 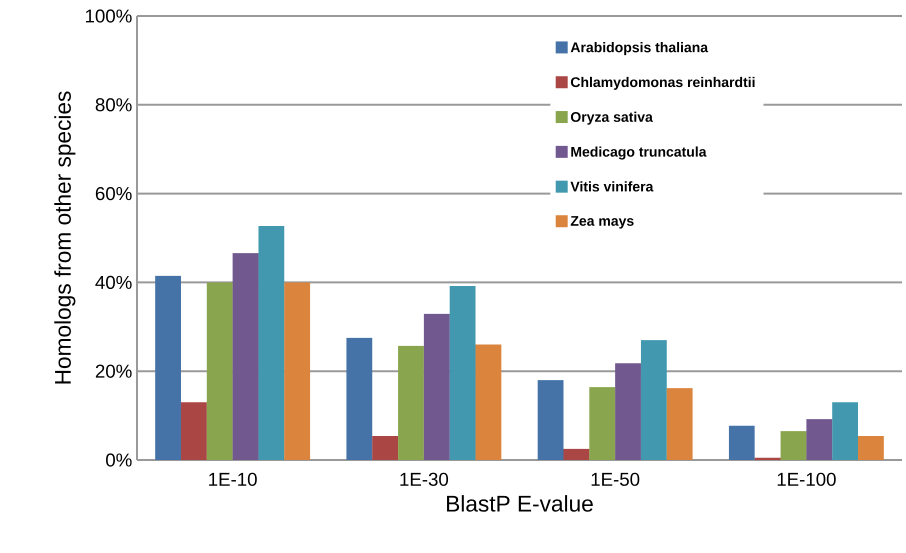 I want to click on legend-label: Zea mays, so click(x=602, y=222).